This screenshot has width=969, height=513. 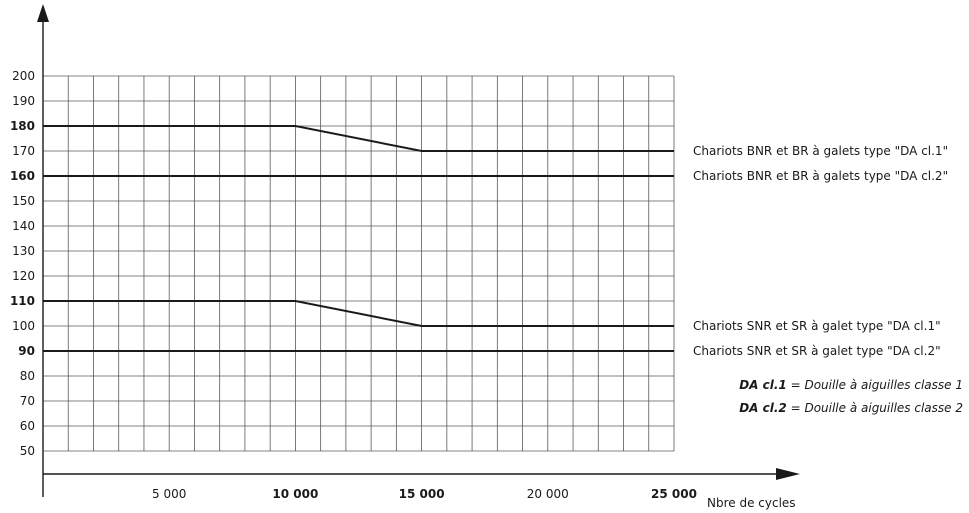 What do you see at coordinates (27, 401) in the screenshot?
I see `y-tick-label: 70` at bounding box center [27, 401].